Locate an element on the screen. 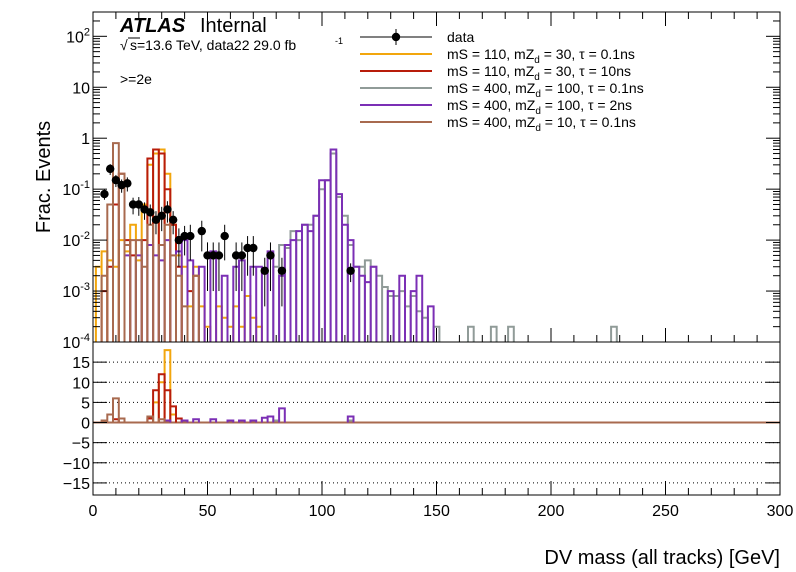 The image size is (796, 572). ratio-y-tick-label: 5 is located at coordinates (85, 403).